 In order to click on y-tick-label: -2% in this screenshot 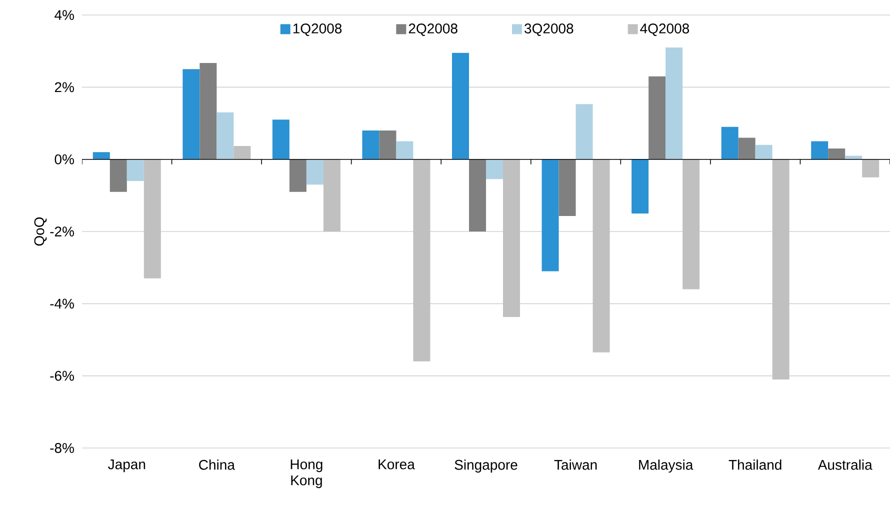, I will do `click(62, 231)`.